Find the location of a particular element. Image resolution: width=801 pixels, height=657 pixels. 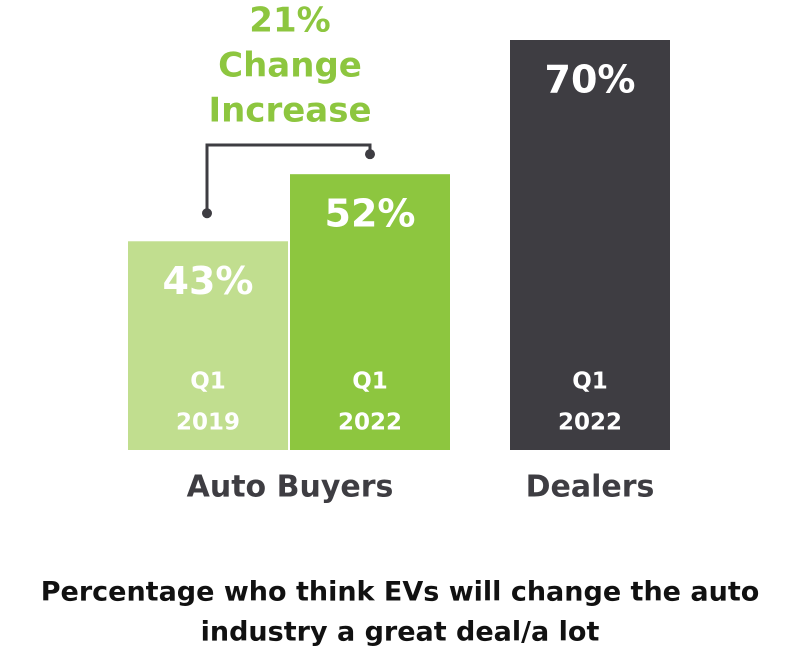

group-label: Dealers is located at coordinates (590, 487).